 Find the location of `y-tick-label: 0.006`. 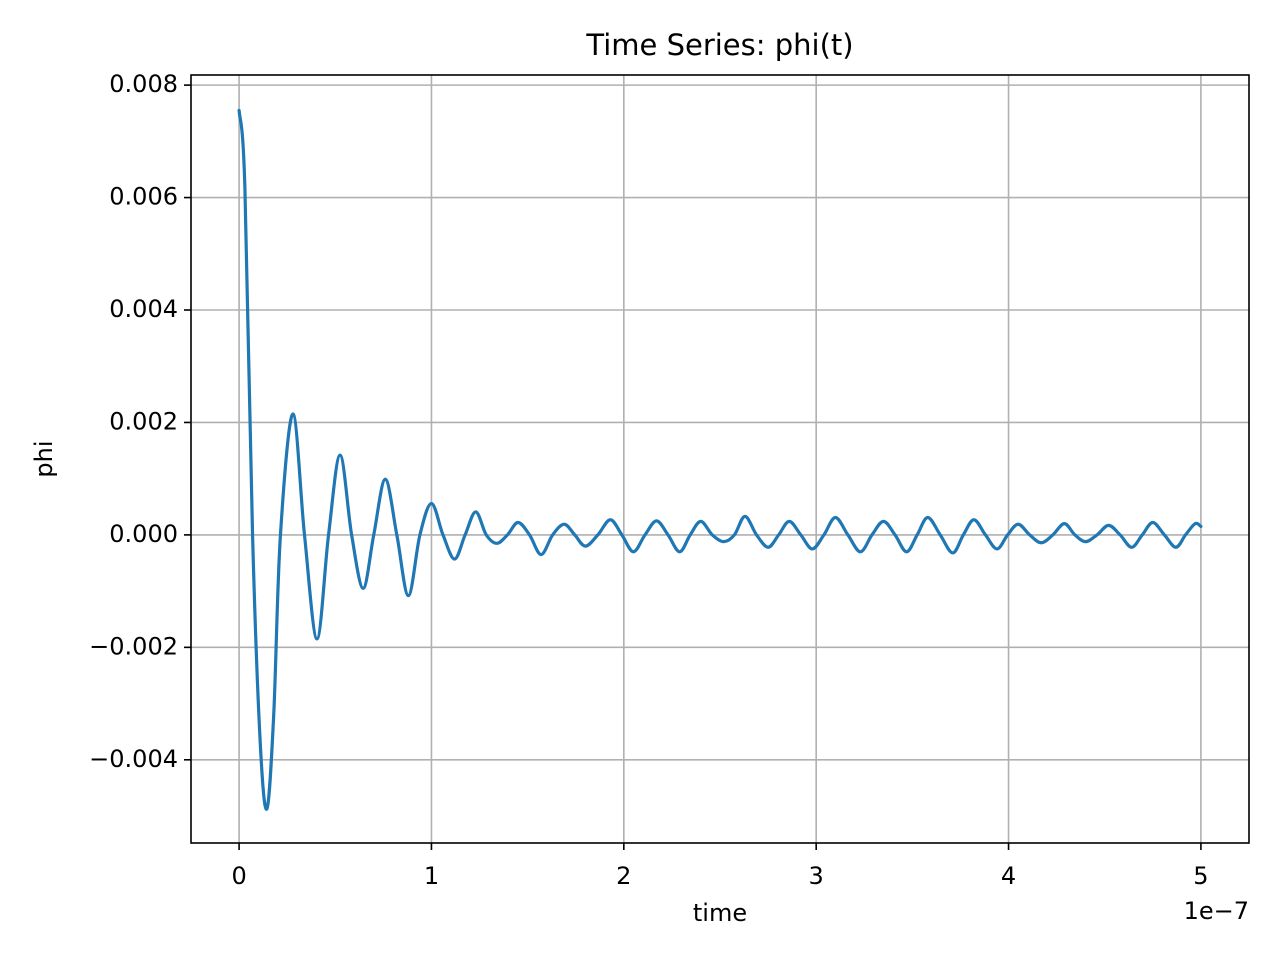

y-tick-label: 0.006 is located at coordinates (143, 197).